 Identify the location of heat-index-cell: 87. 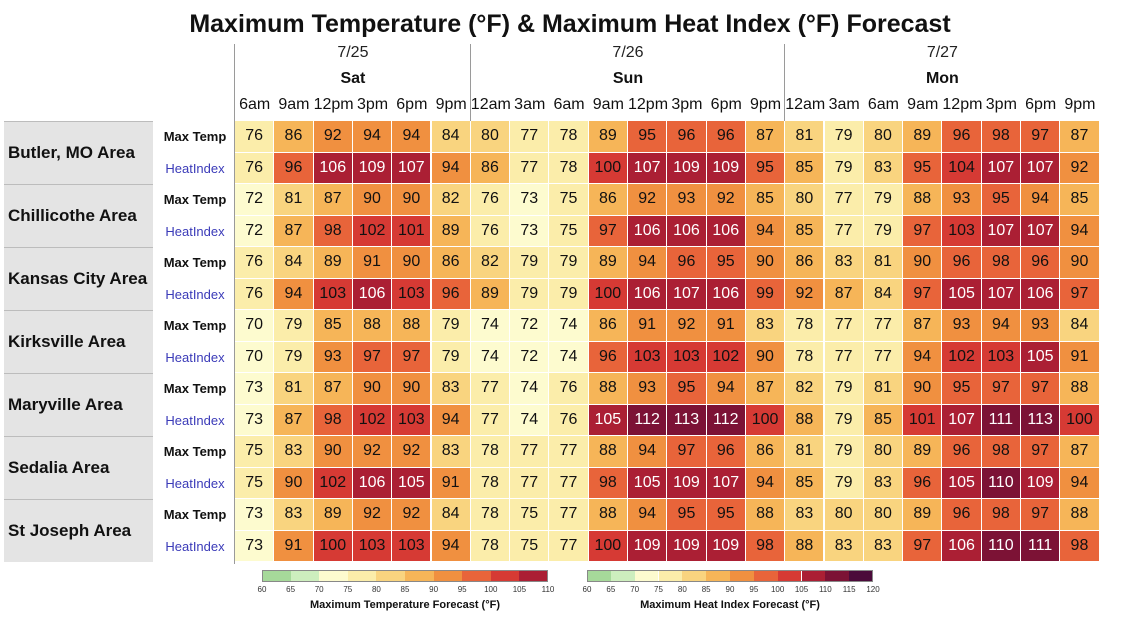
(294, 420).